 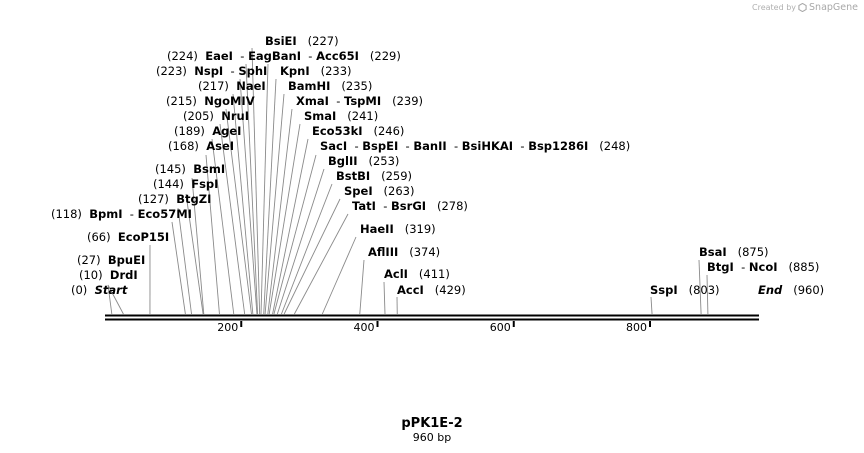 I want to click on site-position: (803), so click(x=699, y=290).